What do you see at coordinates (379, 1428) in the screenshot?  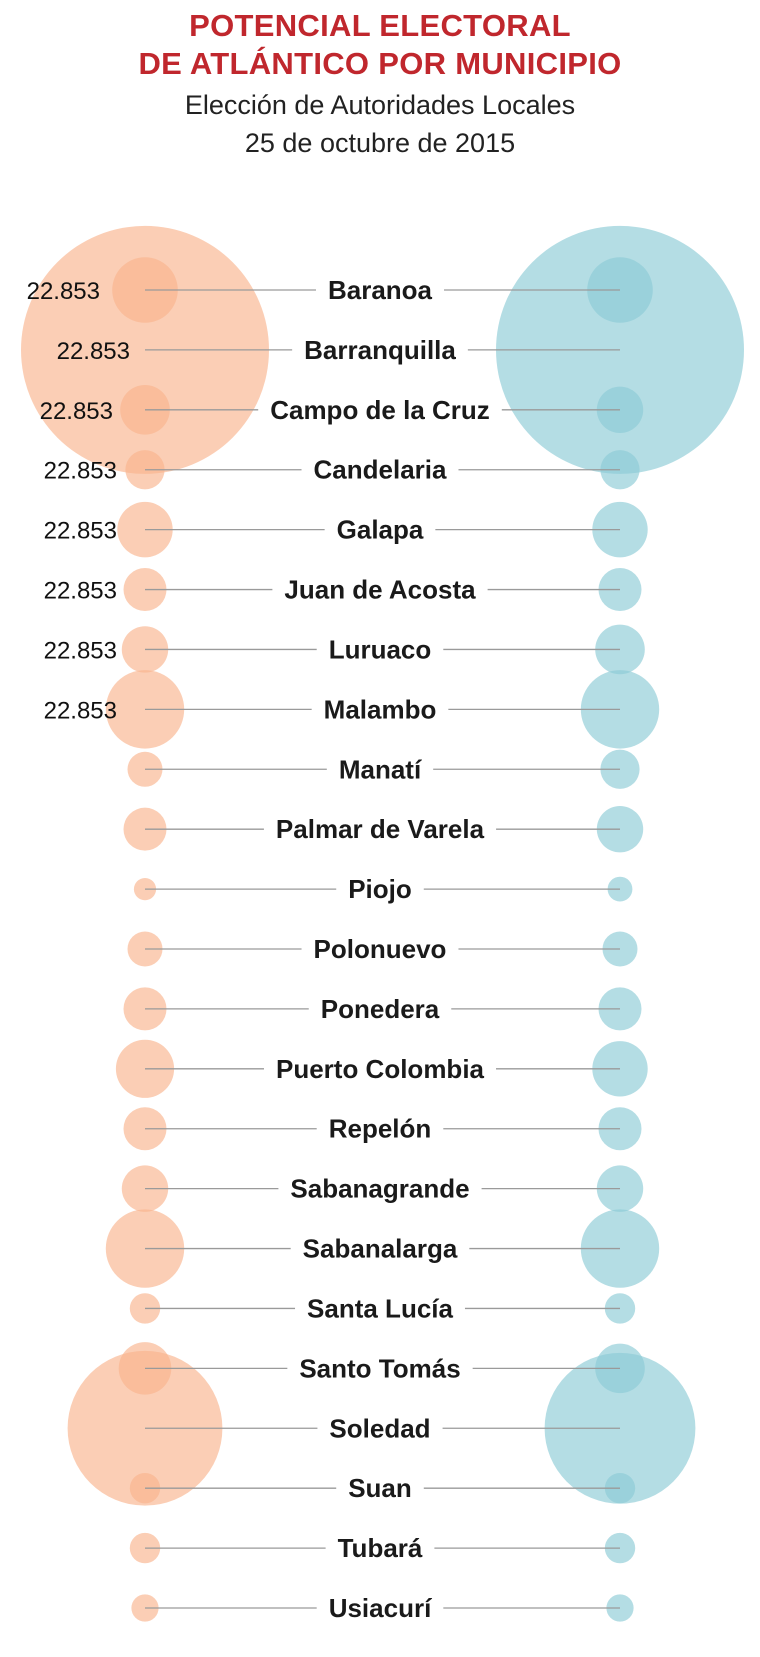 I see `municipality-label-soledad: Soledad` at bounding box center [379, 1428].